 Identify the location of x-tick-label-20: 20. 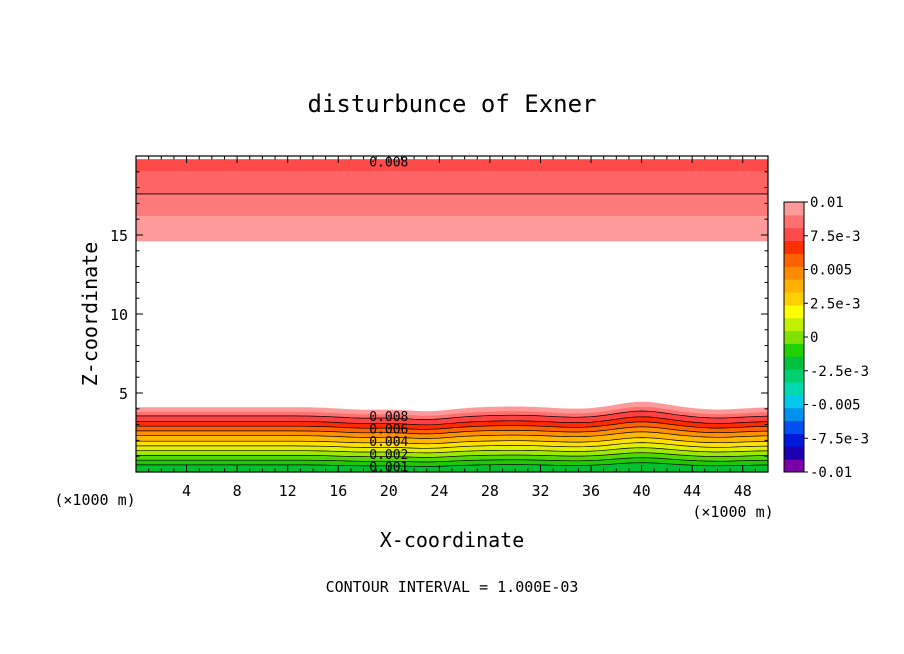
(389, 491).